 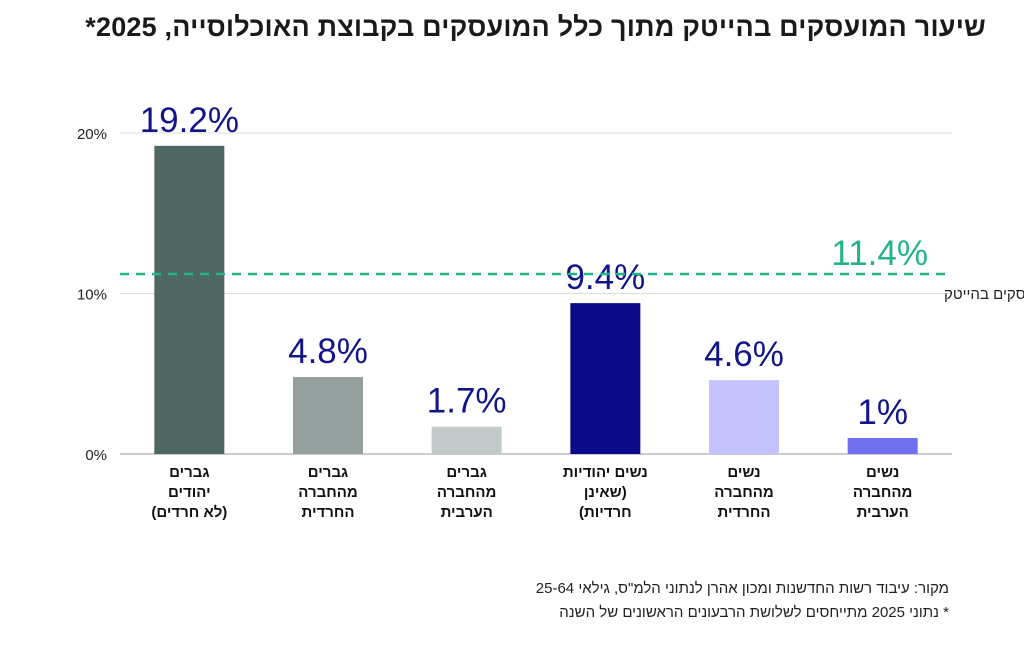 I want to click on x-tick-label: נשים יהודיות (שאינן חרדיות), so click(x=605, y=492).